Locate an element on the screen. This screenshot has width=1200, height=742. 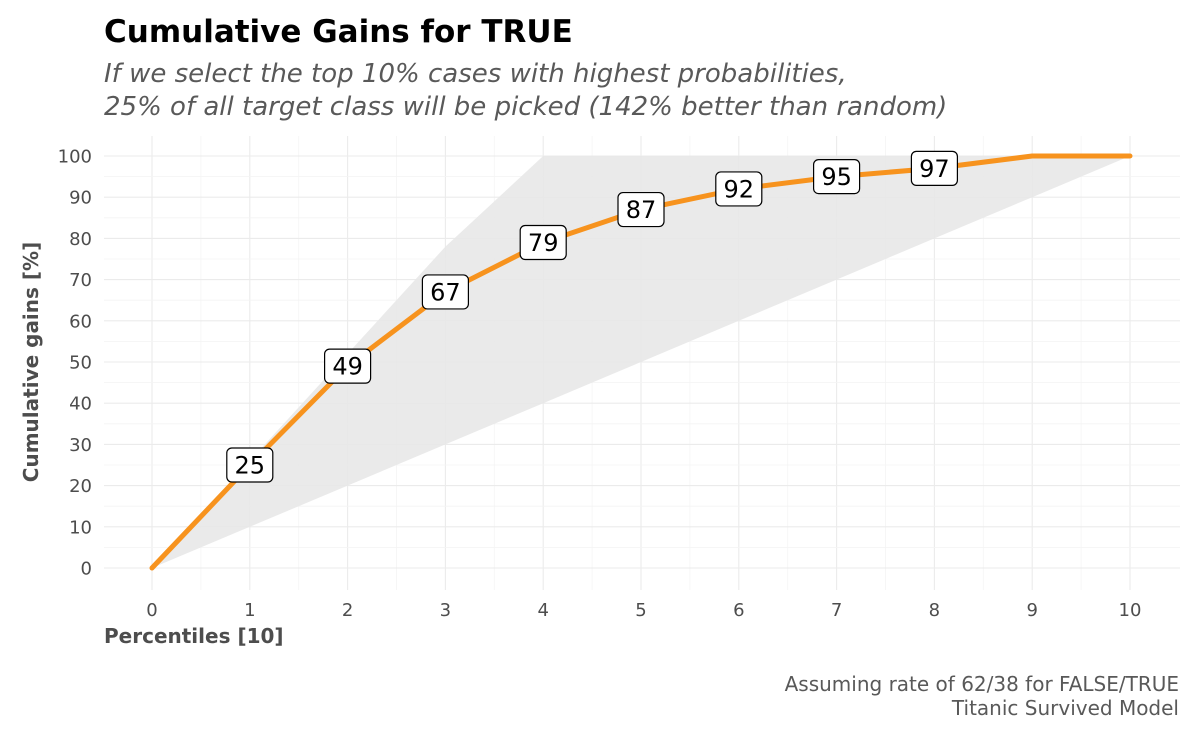
point-label-text: 92 is located at coordinates (739, 189).